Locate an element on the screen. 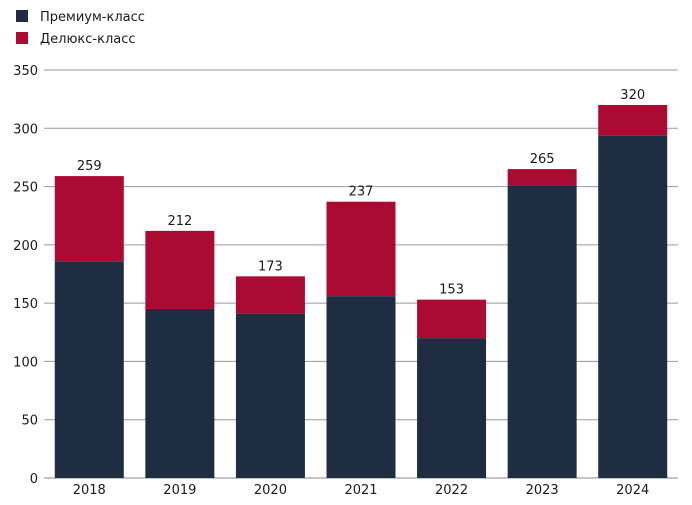 The width and height of the screenshot is (692, 505). x-tick-label-2024: 2024 is located at coordinates (632, 490).